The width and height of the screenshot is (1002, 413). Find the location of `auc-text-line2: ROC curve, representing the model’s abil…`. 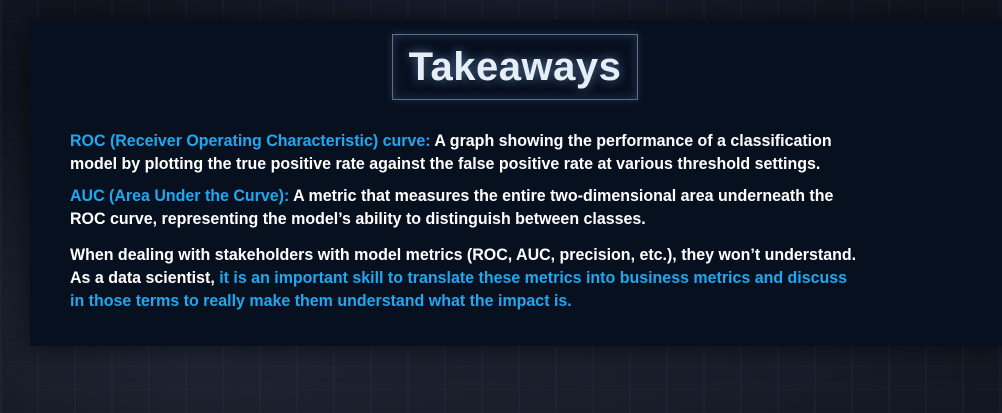

auc-text-line2: ROC curve, representing the model’s abil… is located at coordinates (358, 218).